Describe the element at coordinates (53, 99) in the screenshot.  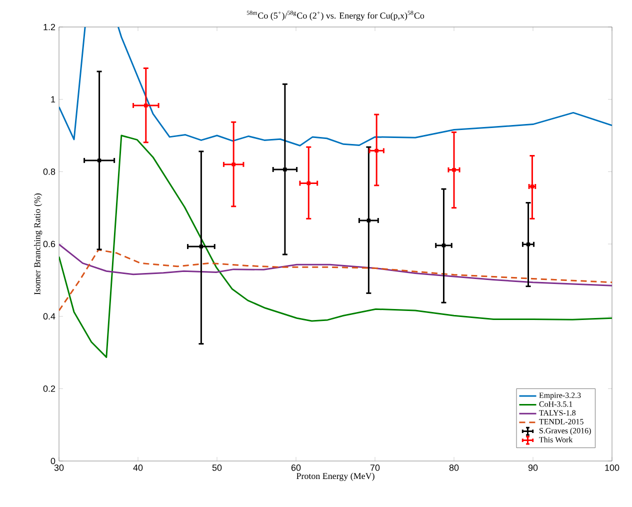
I see `y-tick-label: 1` at that location.